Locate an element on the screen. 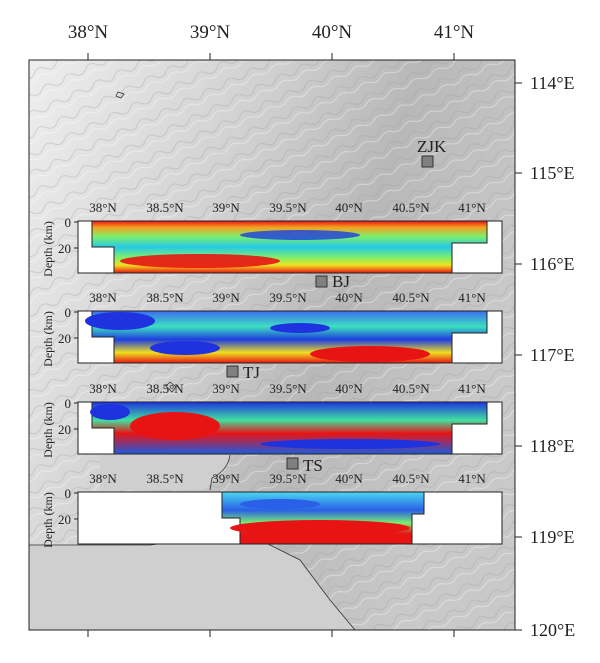 Image resolution: width=600 pixels, height=663 pixels. station-bj: BJ is located at coordinates (332, 281).